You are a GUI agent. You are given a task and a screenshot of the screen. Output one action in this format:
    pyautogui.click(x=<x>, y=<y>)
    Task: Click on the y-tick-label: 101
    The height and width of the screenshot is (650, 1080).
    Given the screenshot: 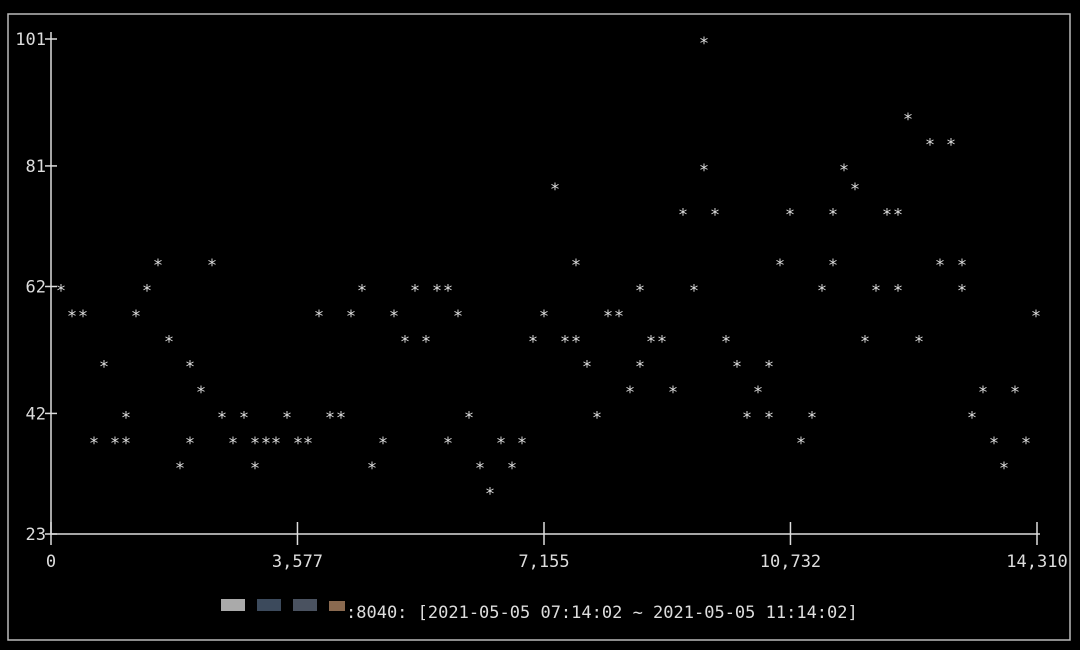 What is the action you would take?
    pyautogui.click(x=30, y=40)
    